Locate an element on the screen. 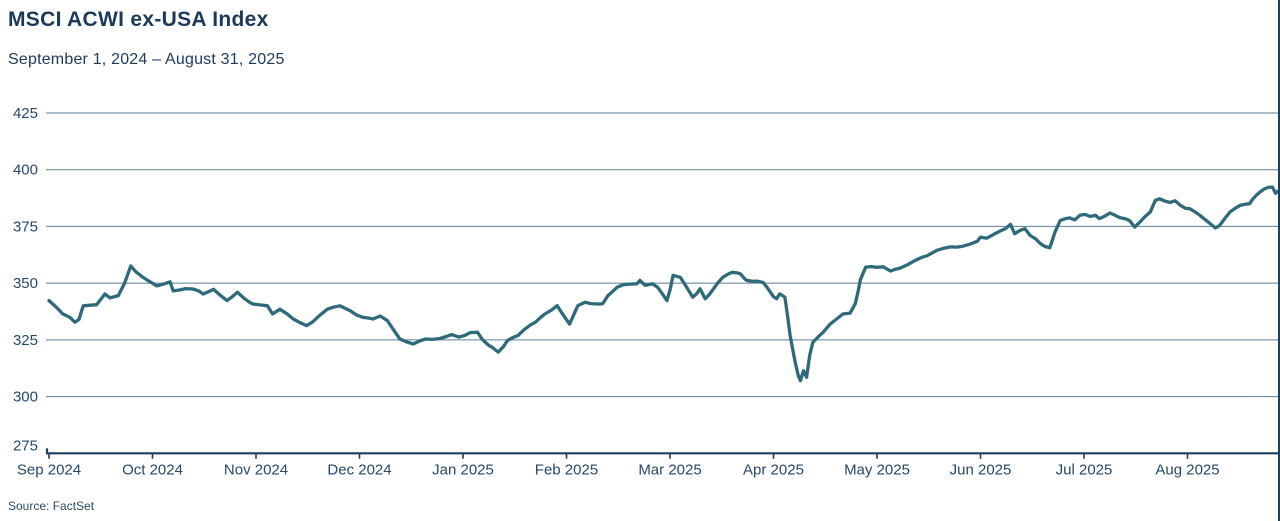  x-axis-label: Jun 2025 is located at coordinates (981, 469).